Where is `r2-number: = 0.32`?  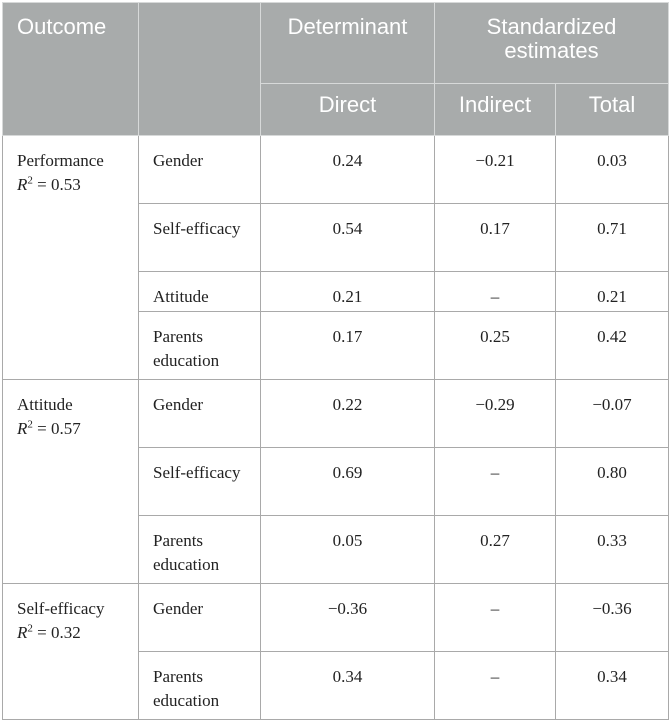
r2-number: = 0.32 is located at coordinates (59, 632).